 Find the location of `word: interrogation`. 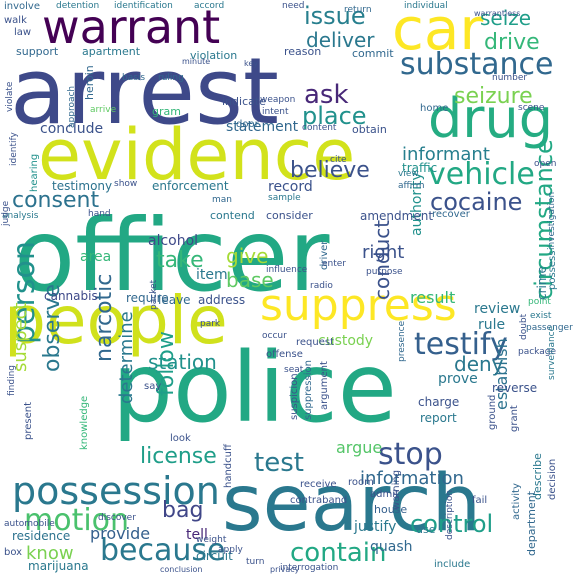

word: interrogation is located at coordinates (309, 568).